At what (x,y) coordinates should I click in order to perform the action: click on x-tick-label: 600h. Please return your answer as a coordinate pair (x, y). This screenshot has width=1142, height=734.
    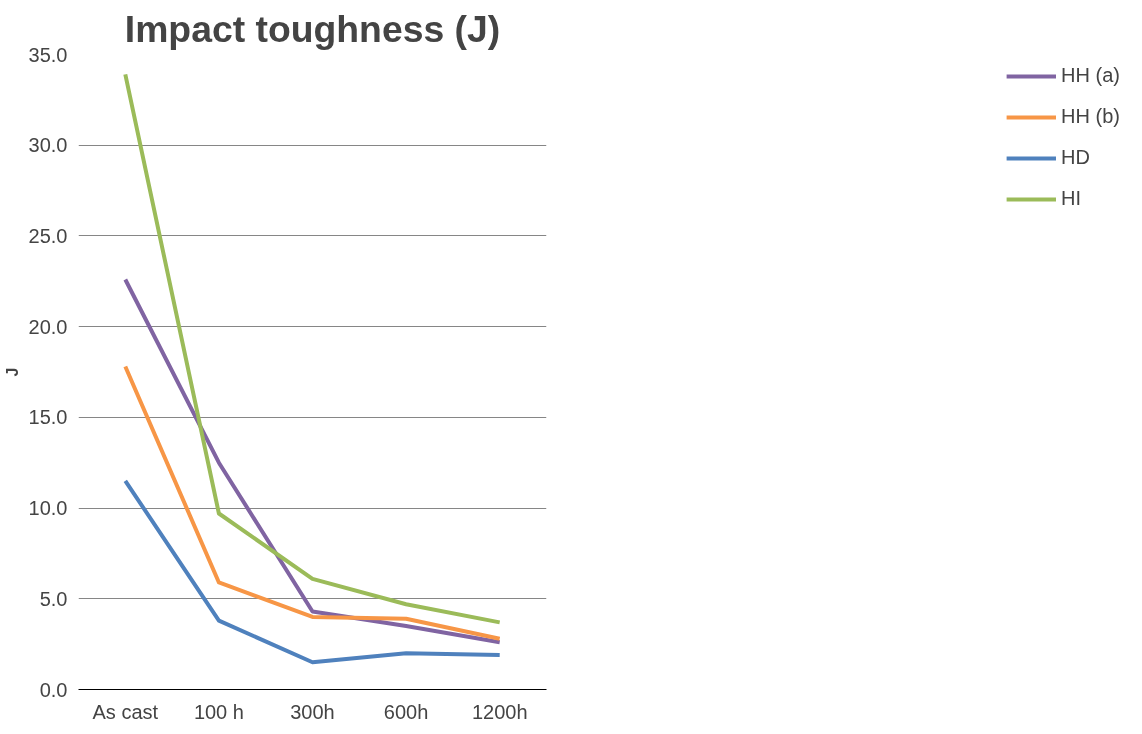
    Looking at the image, I should click on (406, 711).